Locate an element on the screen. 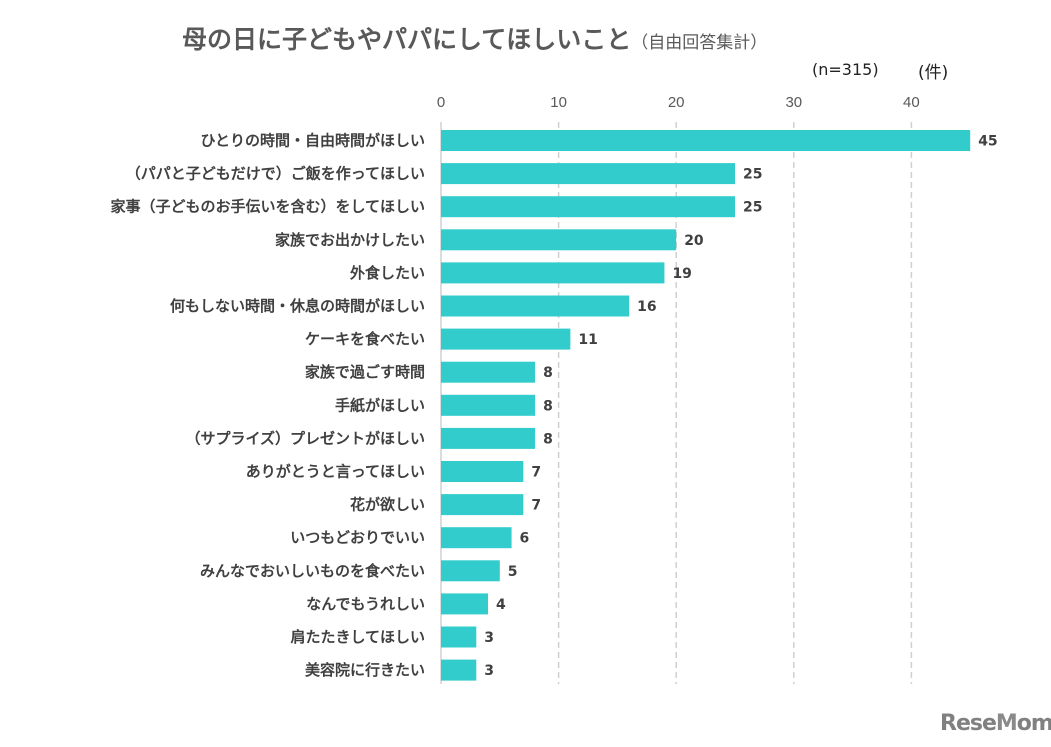 The width and height of the screenshot is (1051, 747). data-label: 6 is located at coordinates (525, 539).